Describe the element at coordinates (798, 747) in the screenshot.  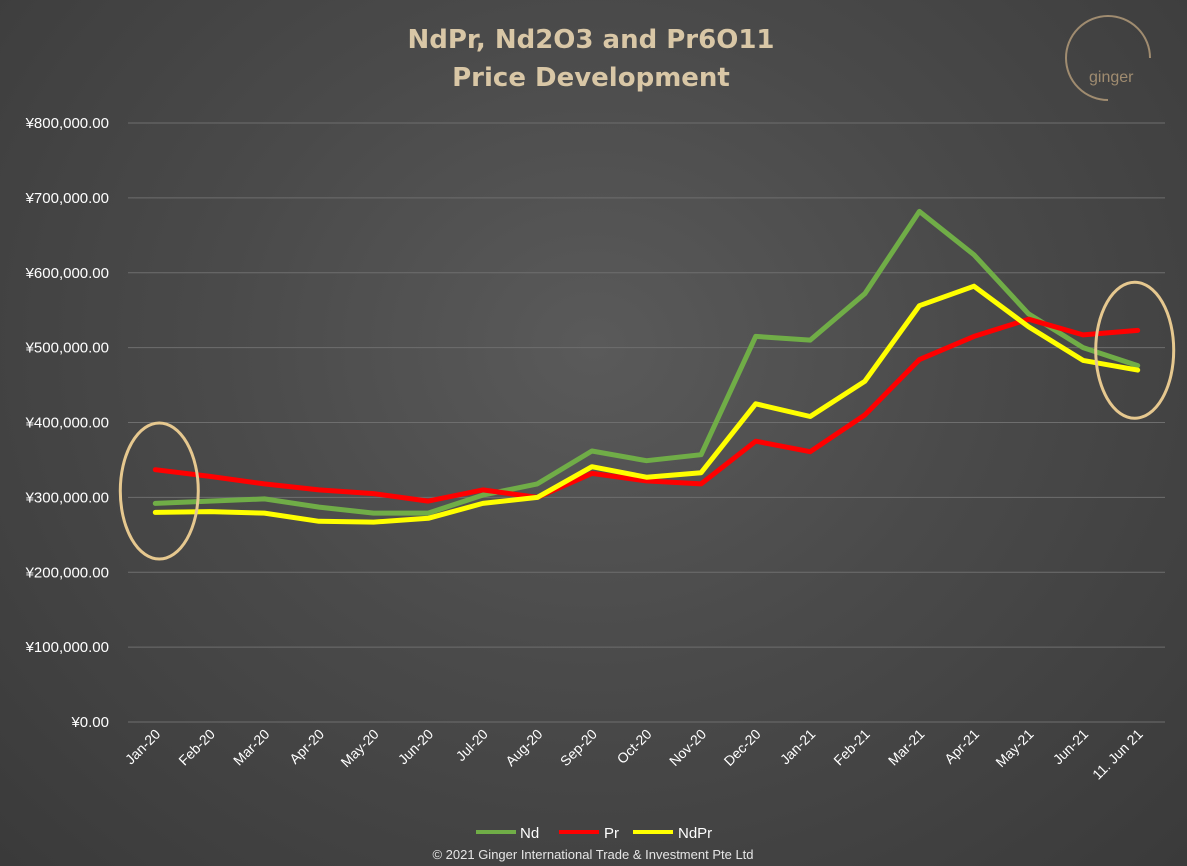
I see `x-tick-label: Jan-21` at that location.